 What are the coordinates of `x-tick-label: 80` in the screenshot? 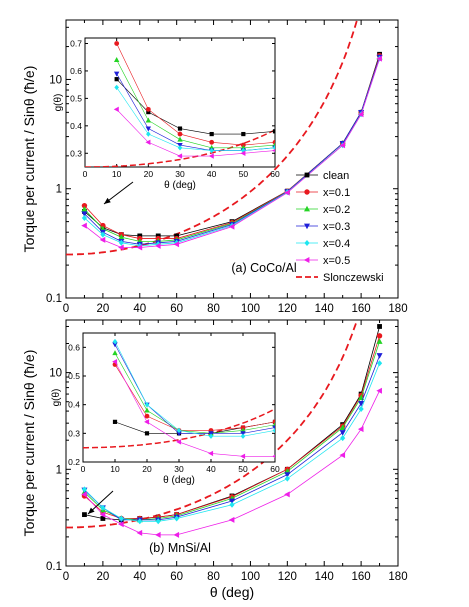 It's located at (213, 577).